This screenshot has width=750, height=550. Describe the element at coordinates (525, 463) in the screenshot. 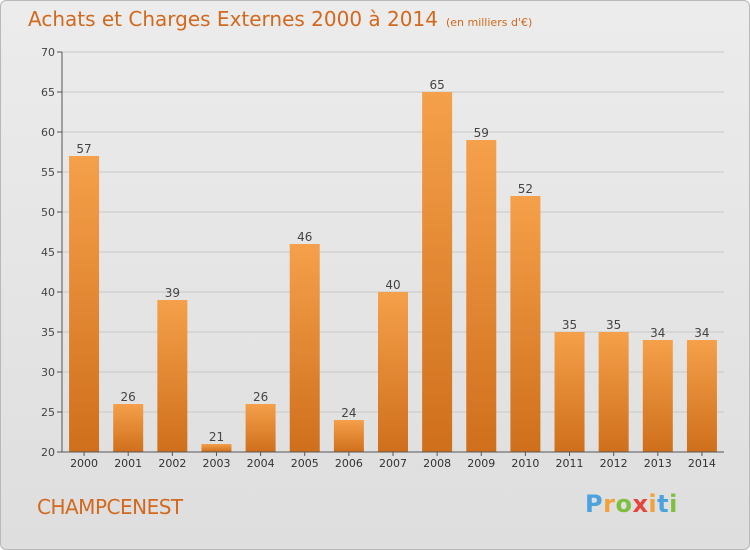

I see `x-tick-label: 2010` at that location.